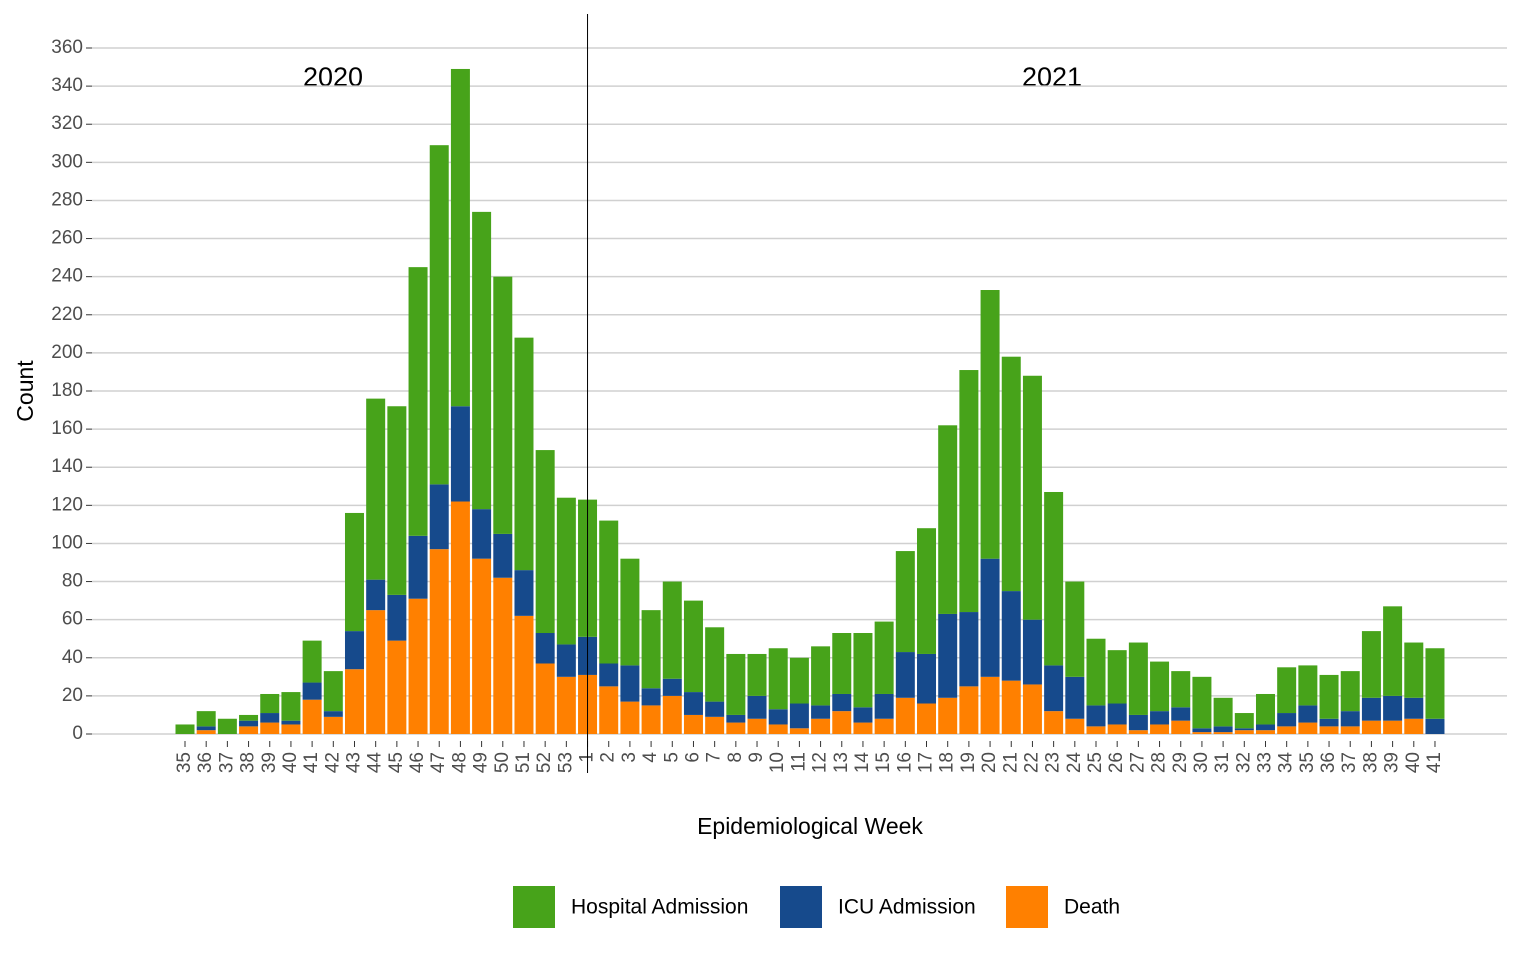 The height and width of the screenshot is (960, 1536). Describe the element at coordinates (544, 762) in the screenshot. I see `x-tick-label: 52` at that location.